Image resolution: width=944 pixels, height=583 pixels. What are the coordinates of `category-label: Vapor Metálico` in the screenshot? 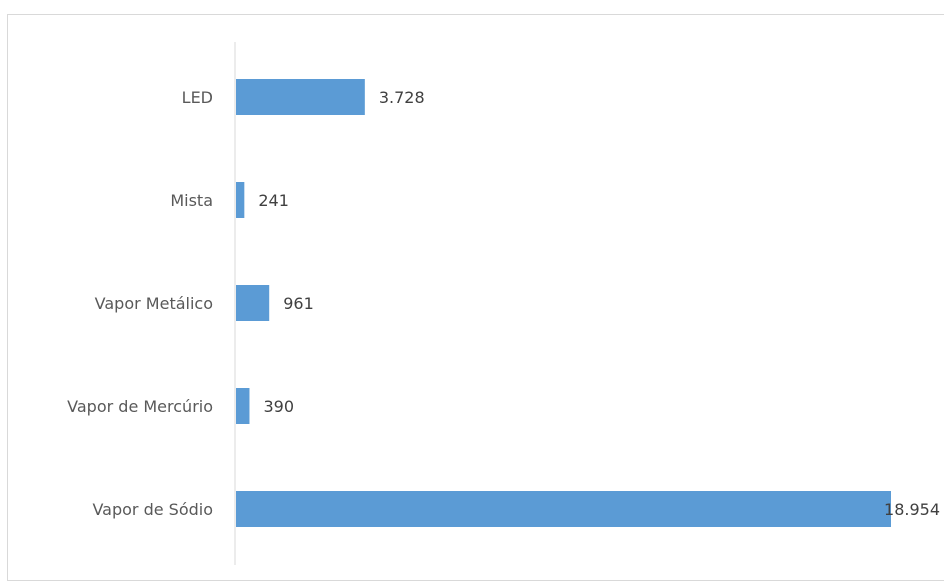 It's located at (154, 303).